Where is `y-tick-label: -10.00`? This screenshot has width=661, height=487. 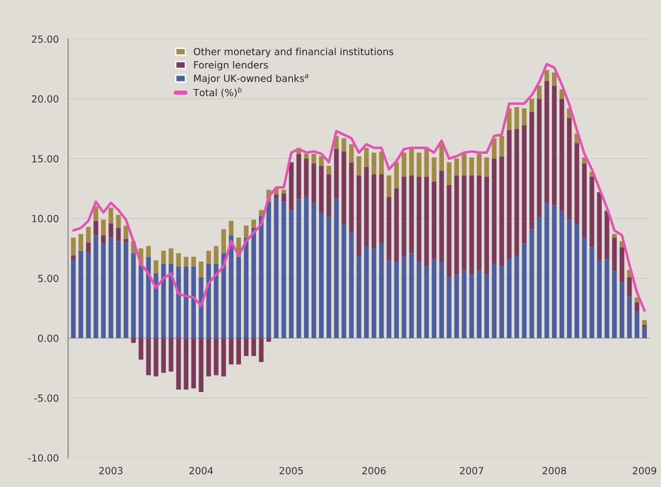 y-tick-label: -10.00 is located at coordinates (43, 458).